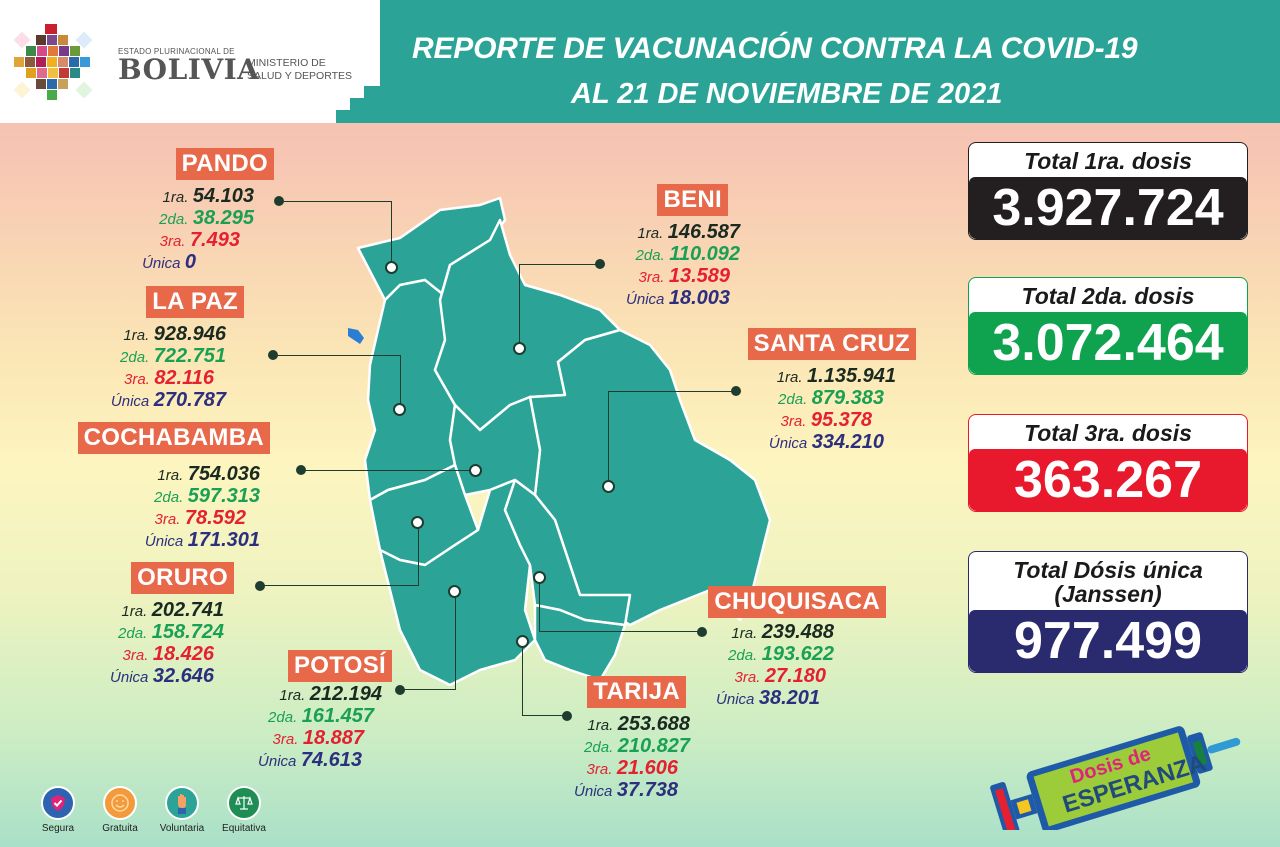 Image resolution: width=1280 pixels, height=847 pixels. What do you see at coordinates (244, 803) in the screenshot?
I see `scales-icon` at bounding box center [244, 803].